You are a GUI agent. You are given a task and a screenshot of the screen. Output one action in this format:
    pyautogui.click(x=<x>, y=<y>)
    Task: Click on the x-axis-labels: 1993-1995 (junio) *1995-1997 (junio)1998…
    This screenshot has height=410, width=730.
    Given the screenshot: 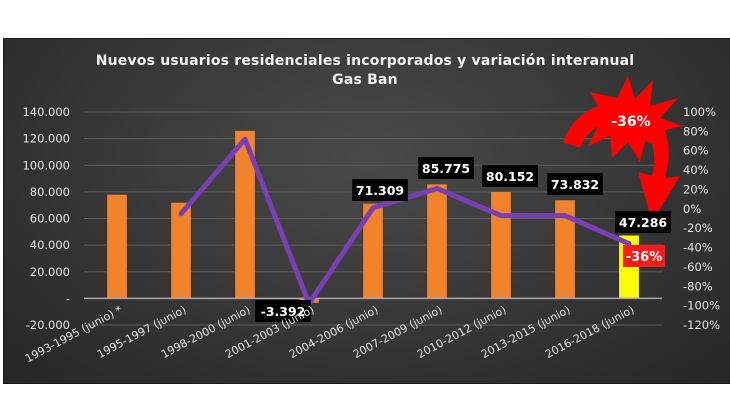 What is the action you would take?
    pyautogui.click(x=329, y=334)
    